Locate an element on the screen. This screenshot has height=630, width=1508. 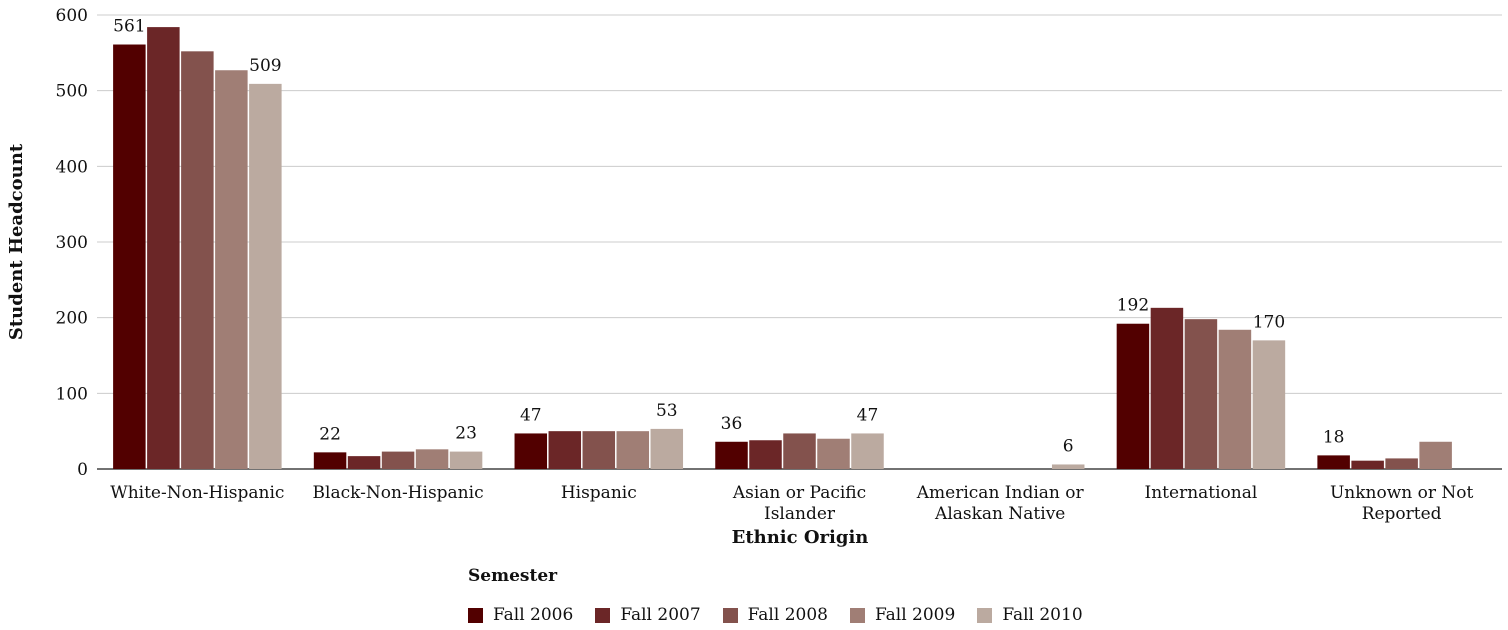
y-tick-label: 200 is located at coordinates (72, 319).